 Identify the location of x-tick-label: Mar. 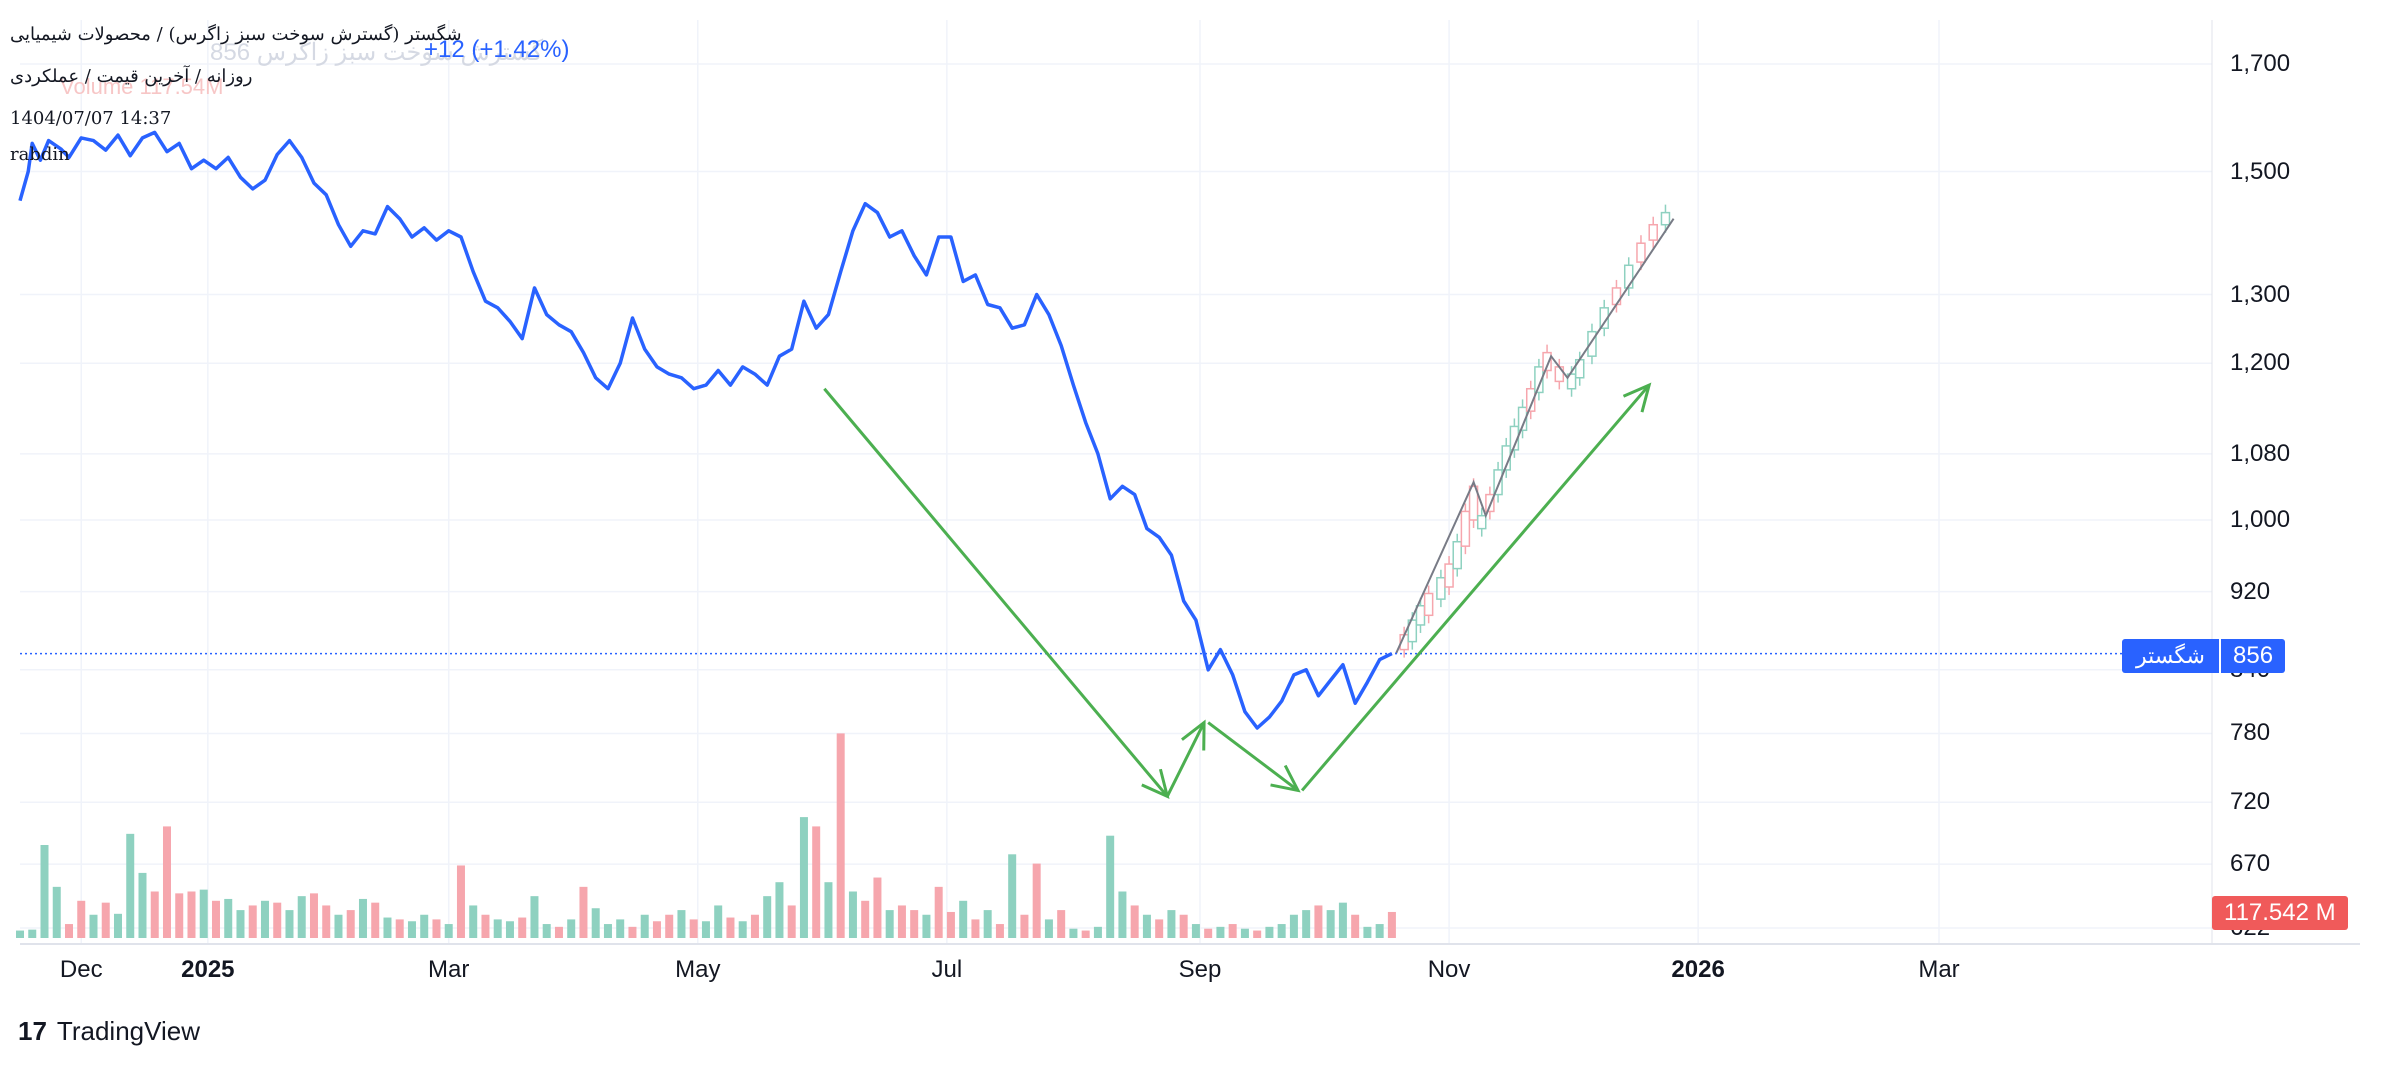
(449, 969).